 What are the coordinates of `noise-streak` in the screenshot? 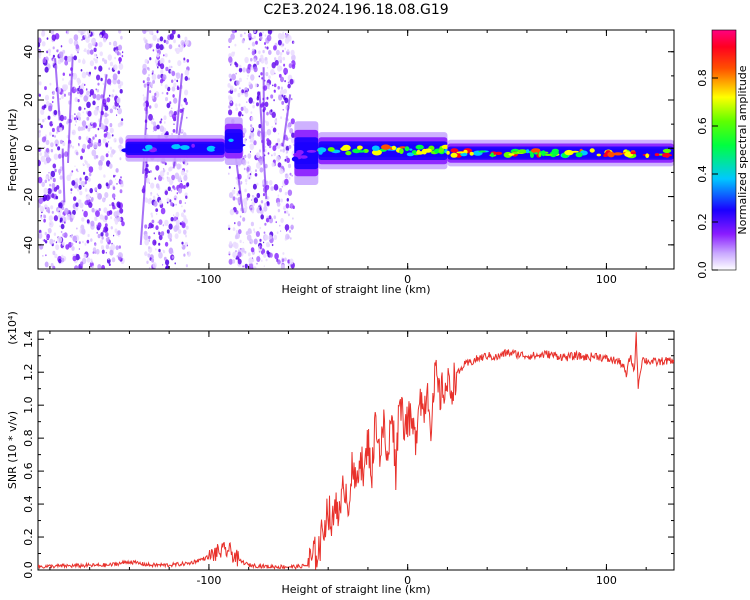 It's located at (57, 89).